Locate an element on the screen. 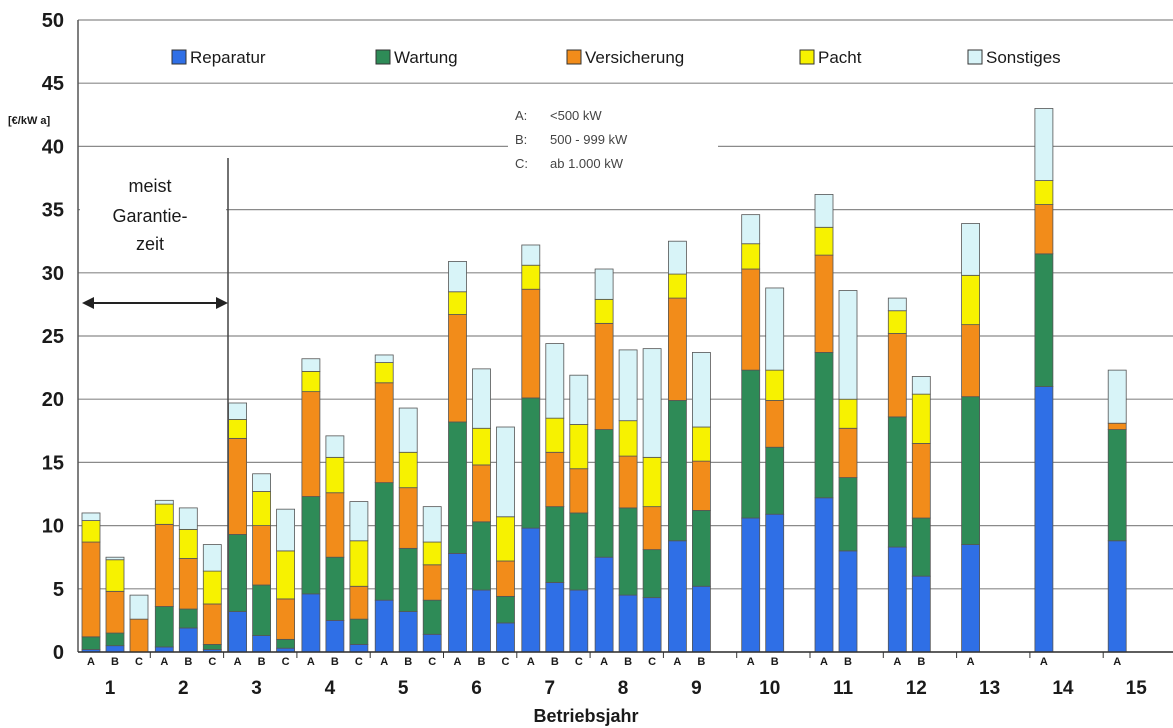 Image resolution: width=1173 pixels, height=728 pixels. y-tick-label: 40 is located at coordinates (53, 147).